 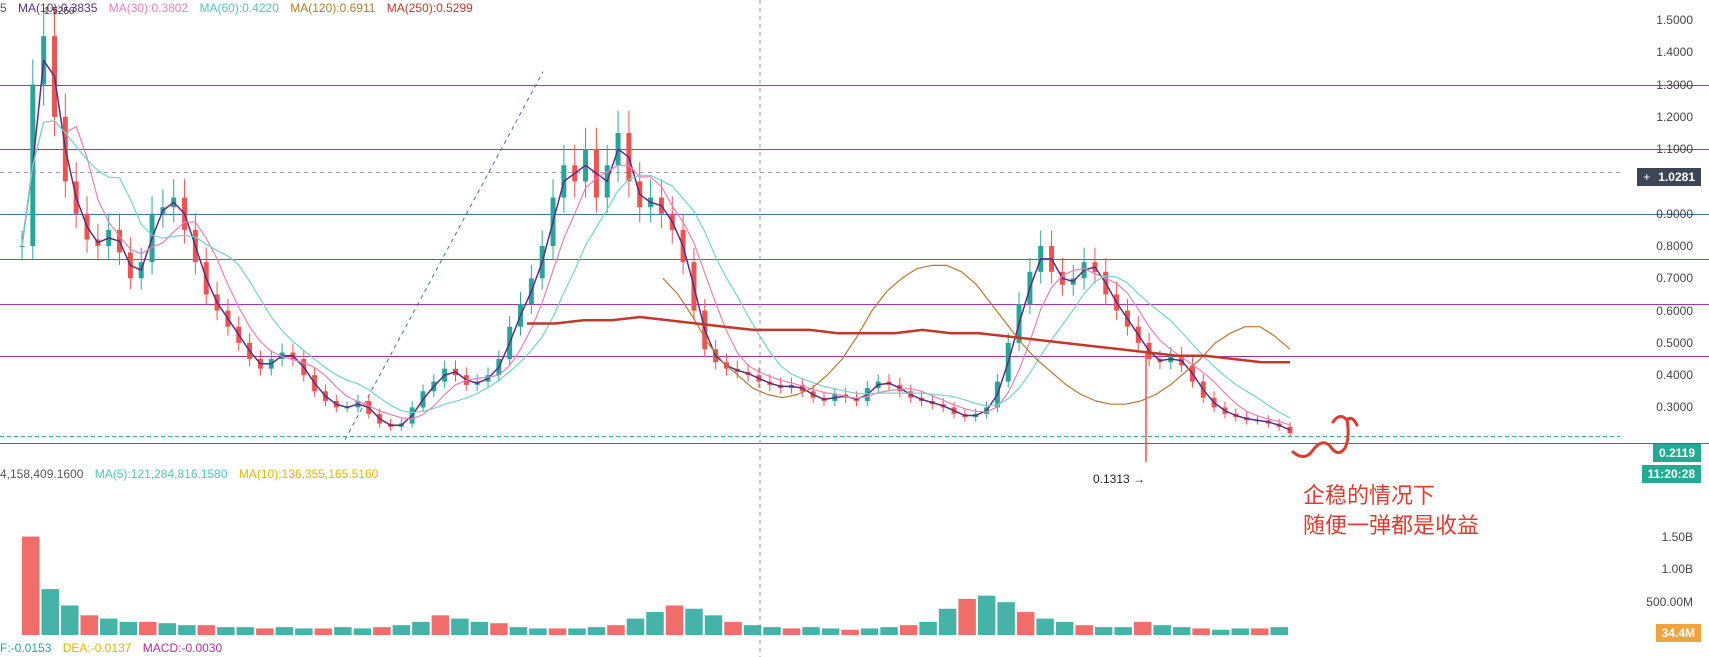 What do you see at coordinates (1674, 52) in the screenshot?
I see `price-axis-label: 1.4000` at bounding box center [1674, 52].